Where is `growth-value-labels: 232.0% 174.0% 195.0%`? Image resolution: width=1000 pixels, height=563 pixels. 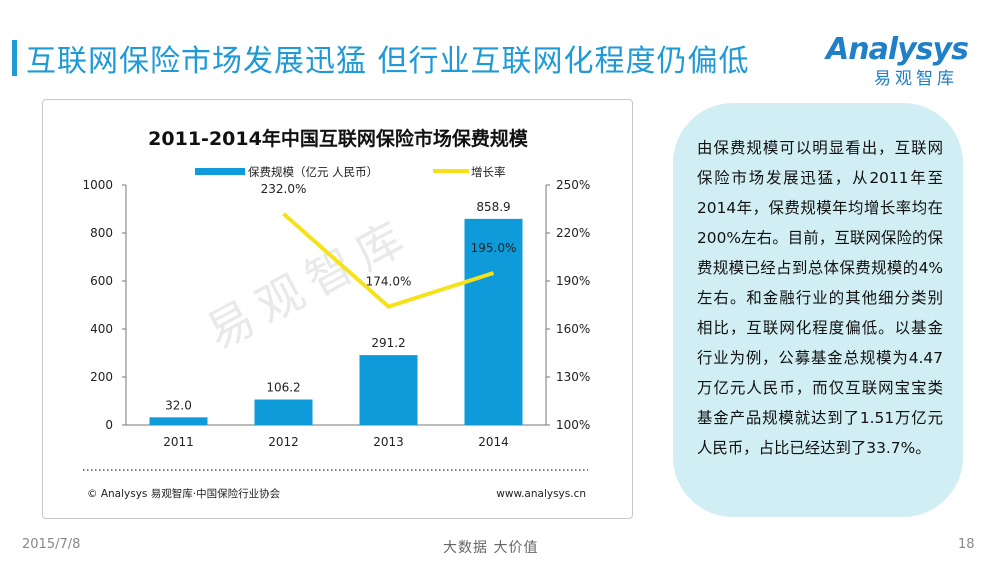
growth-value-labels: 232.0% 174.0% 195.0% is located at coordinates (389, 235).